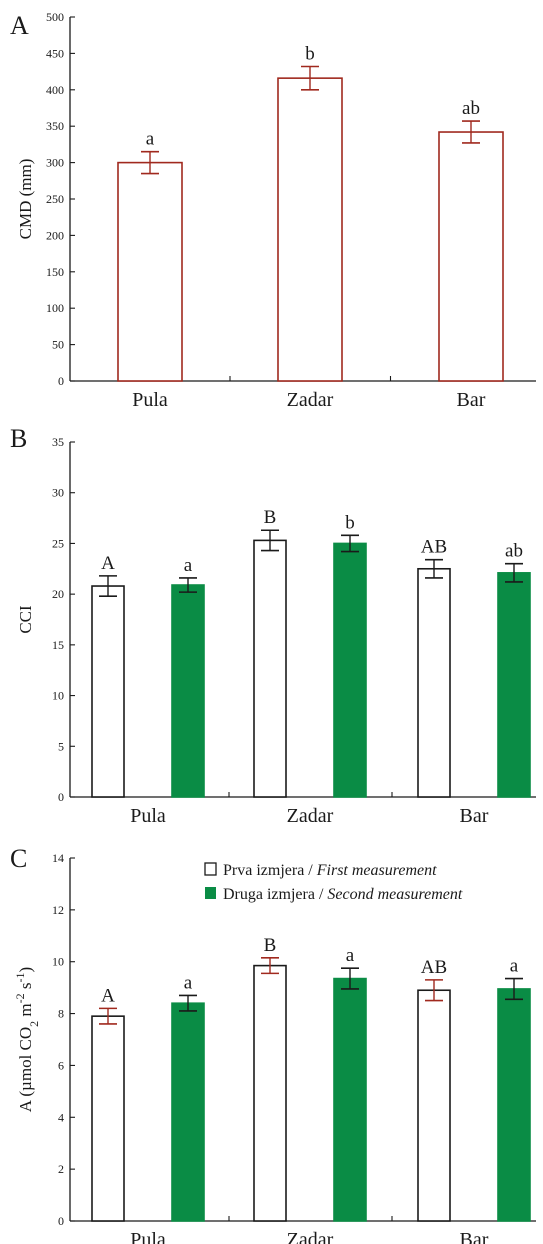 Image resolution: width=543 pixels, height=1244 pixels. Describe the element at coordinates (55, 272) in the screenshot. I see `panel-a-y-tick-label: 150` at that location.